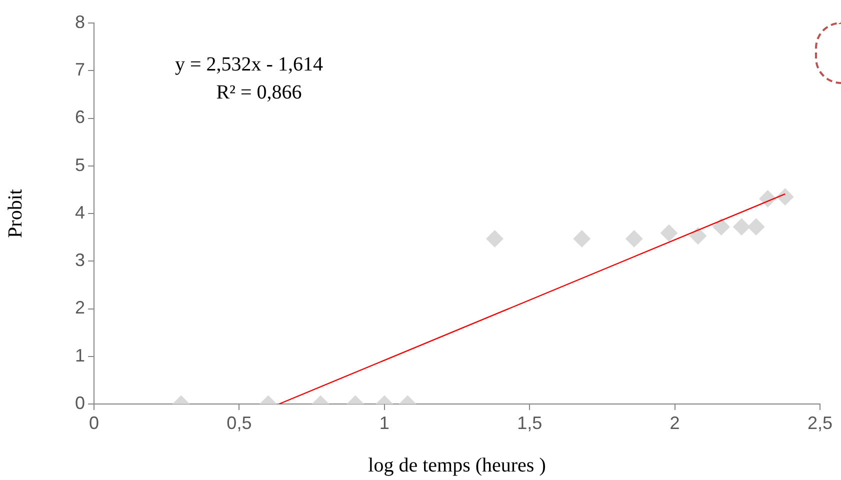  I want to click on y-tick-label: 1, so click(79, 355).